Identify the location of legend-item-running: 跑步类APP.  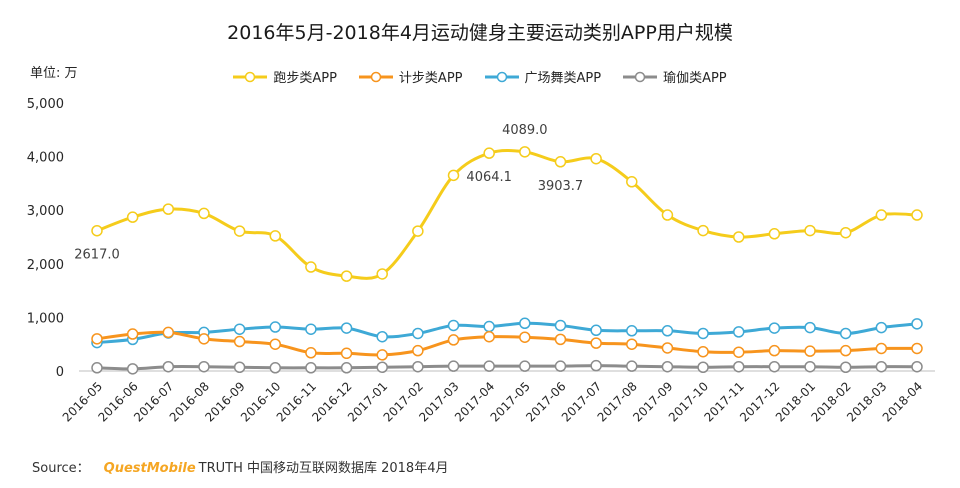
(285, 76).